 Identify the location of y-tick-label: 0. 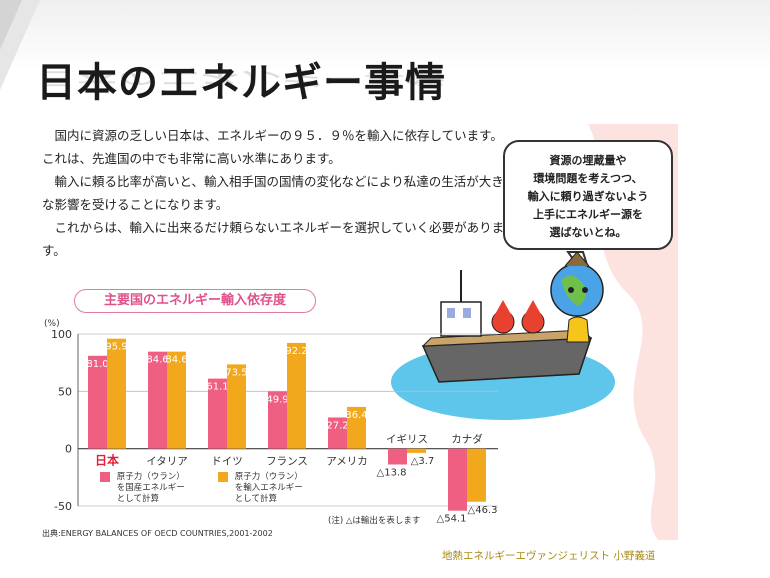
(68, 449).